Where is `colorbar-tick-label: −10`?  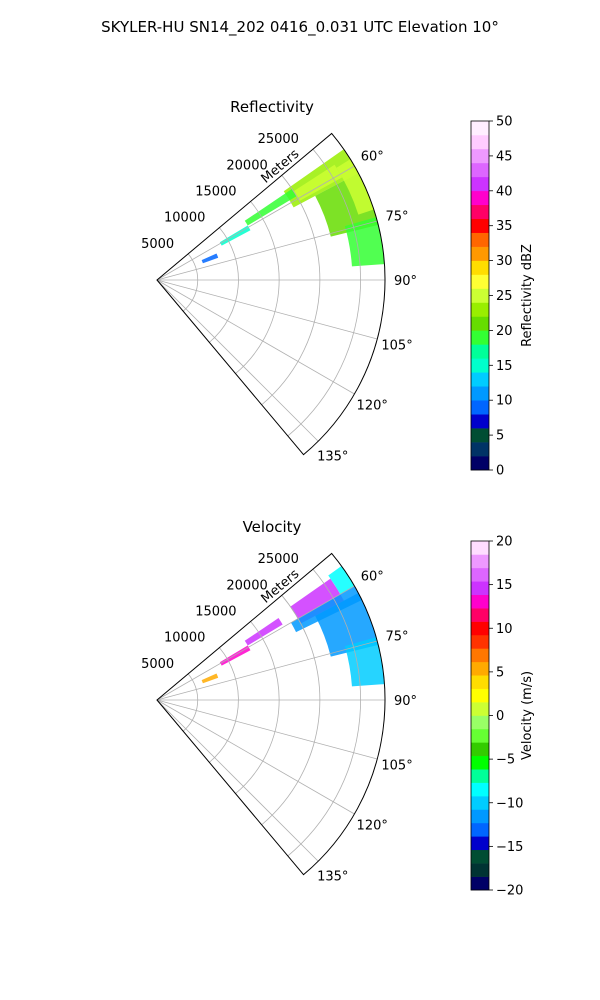 colorbar-tick-label: −10 is located at coordinates (509, 803).